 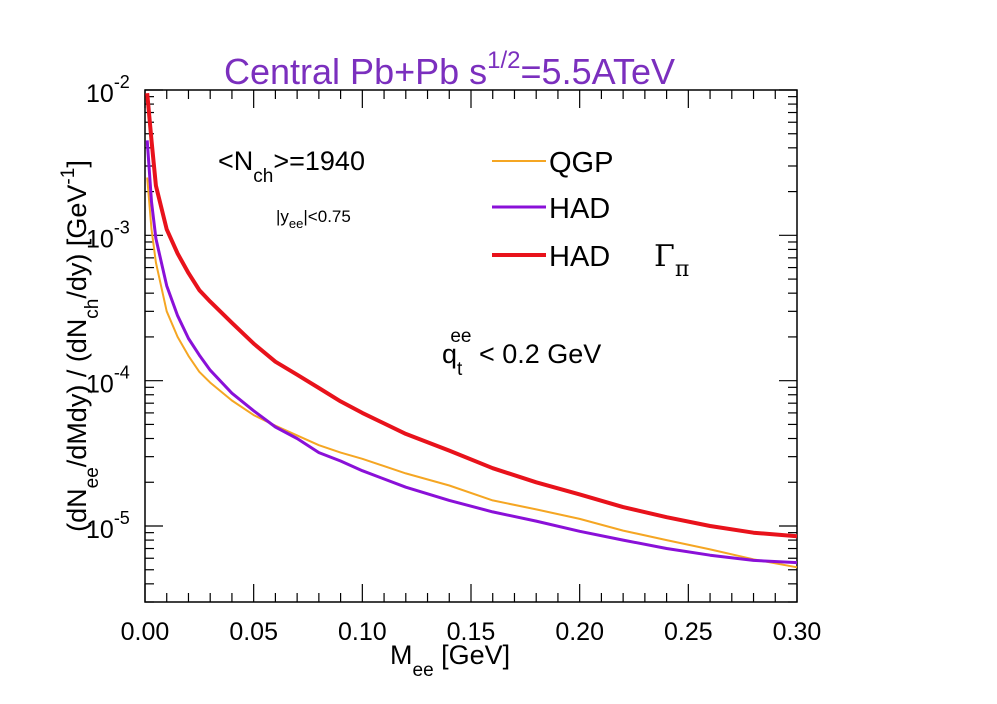 What do you see at coordinates (579, 209) in the screenshot?
I see `legend-label-had: HAD` at bounding box center [579, 209].